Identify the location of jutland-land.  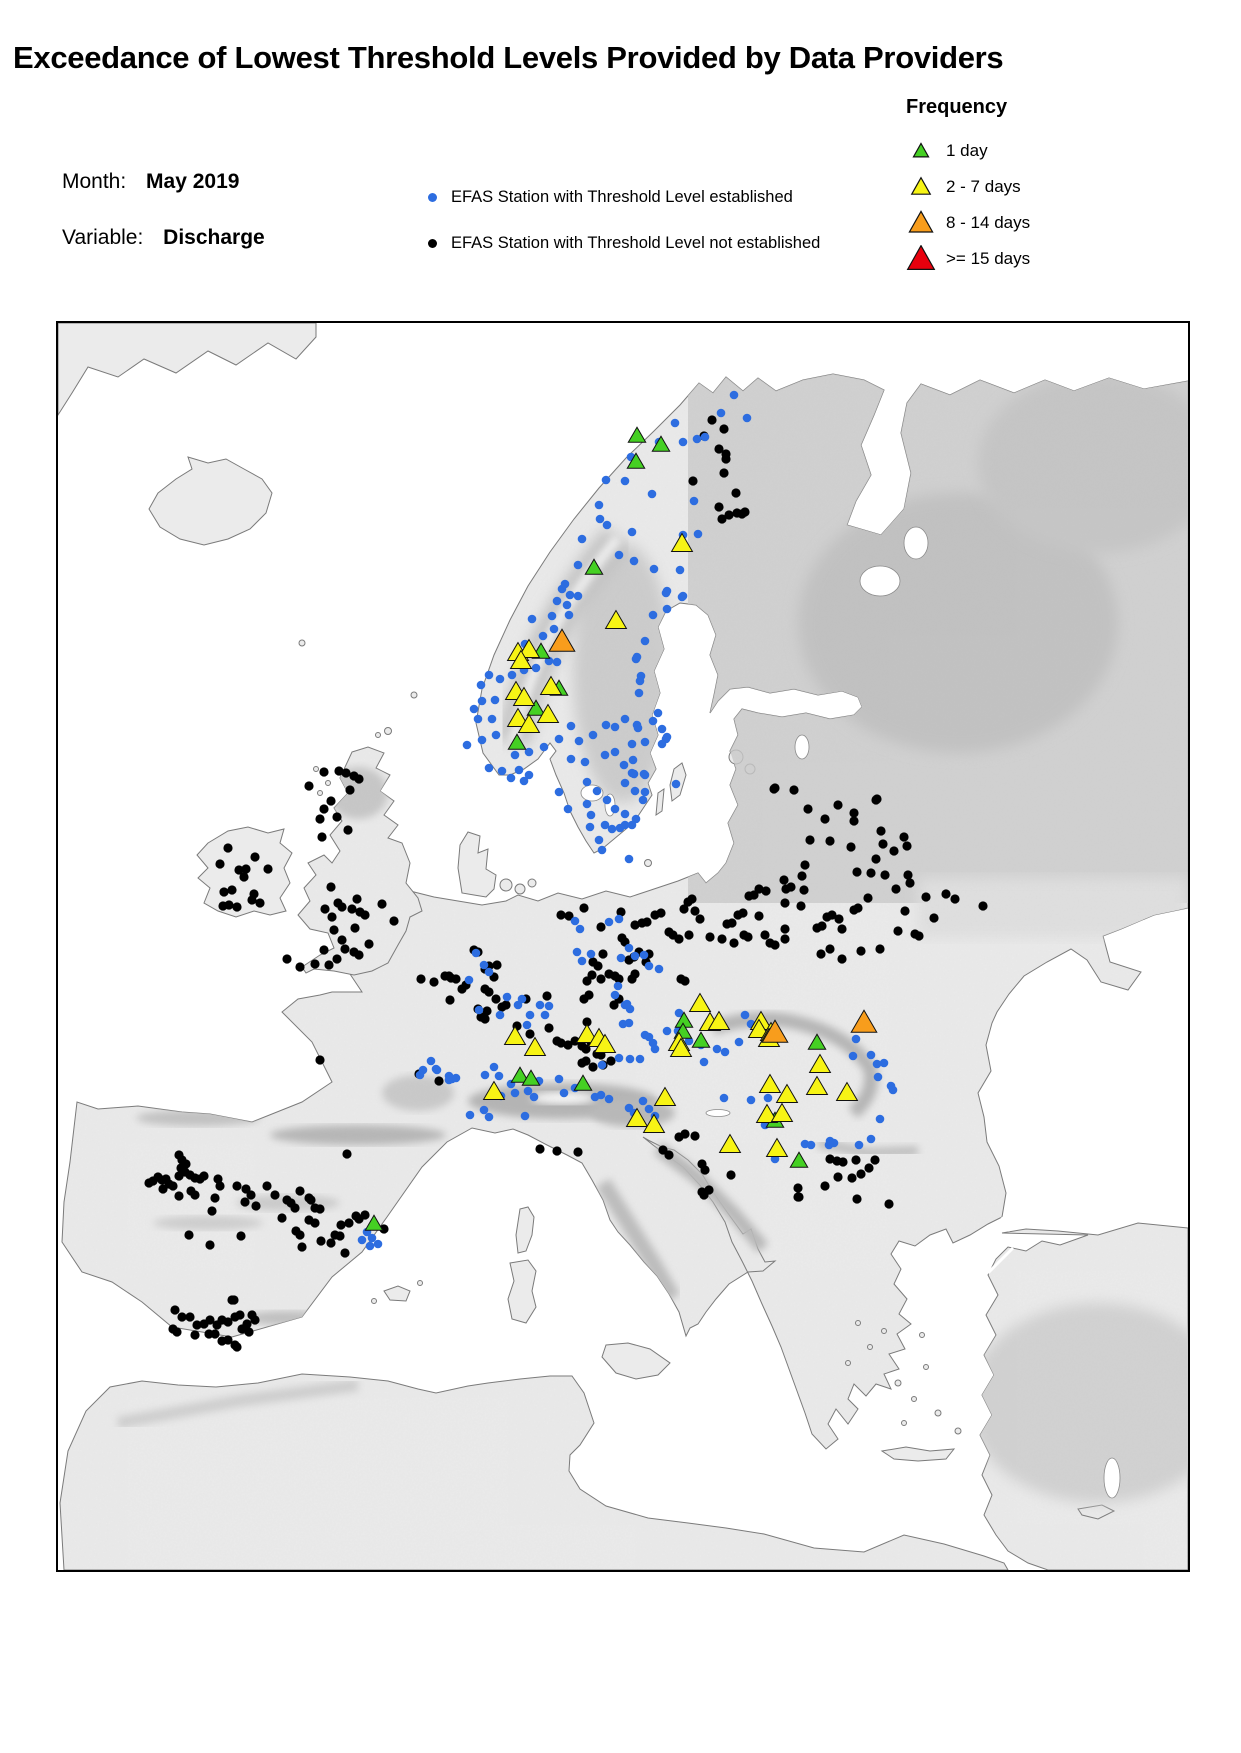
(477, 864).